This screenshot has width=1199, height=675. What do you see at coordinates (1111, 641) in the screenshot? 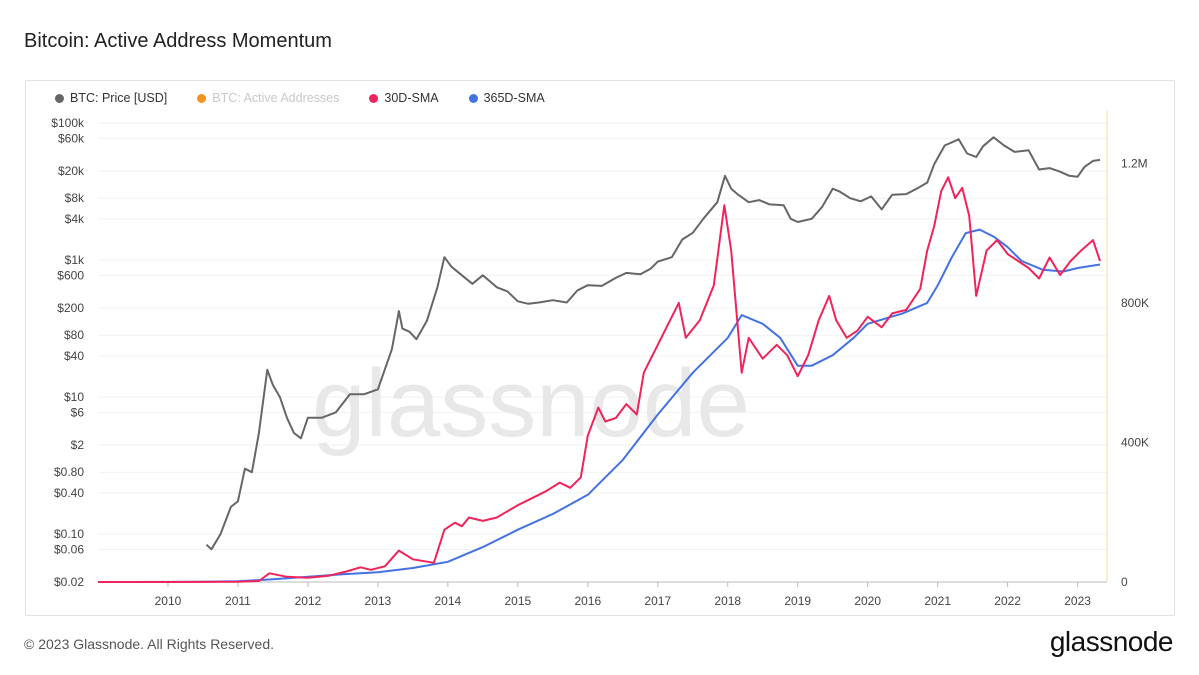
I see `brand-logo: glassnode` at bounding box center [1111, 641].